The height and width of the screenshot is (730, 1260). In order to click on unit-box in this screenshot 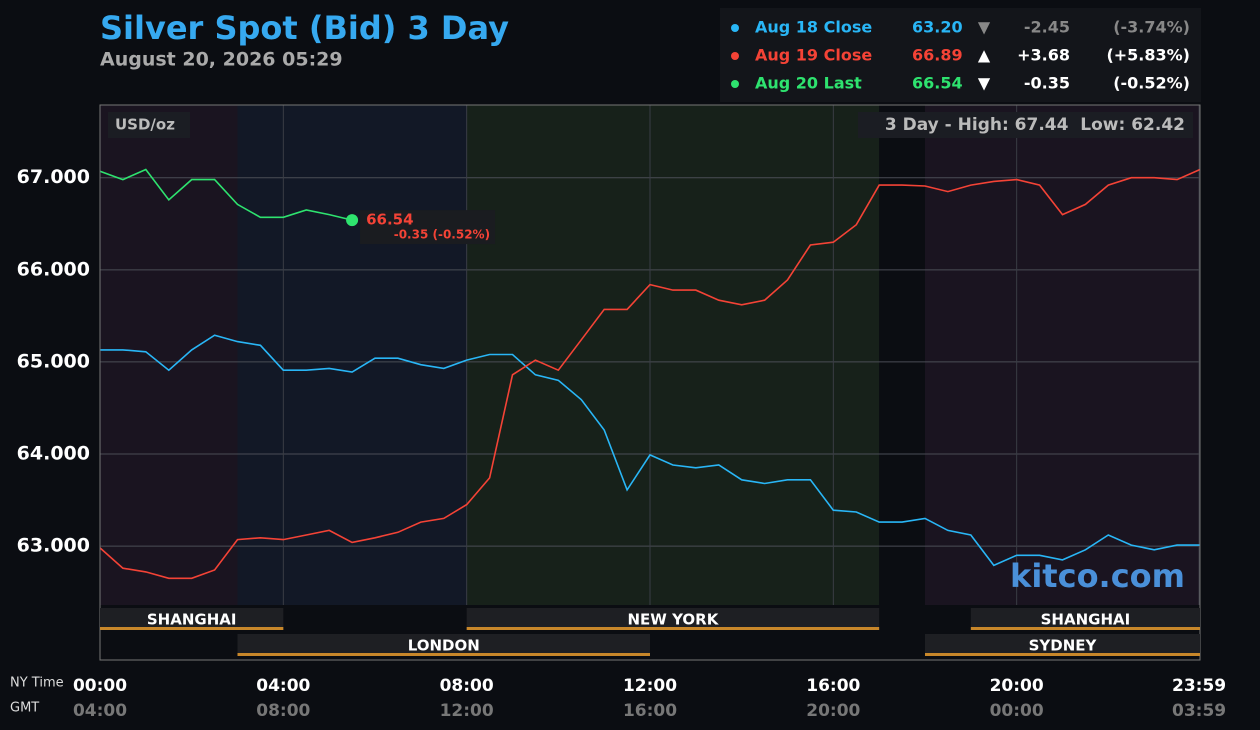, I will do `click(149, 125)`.